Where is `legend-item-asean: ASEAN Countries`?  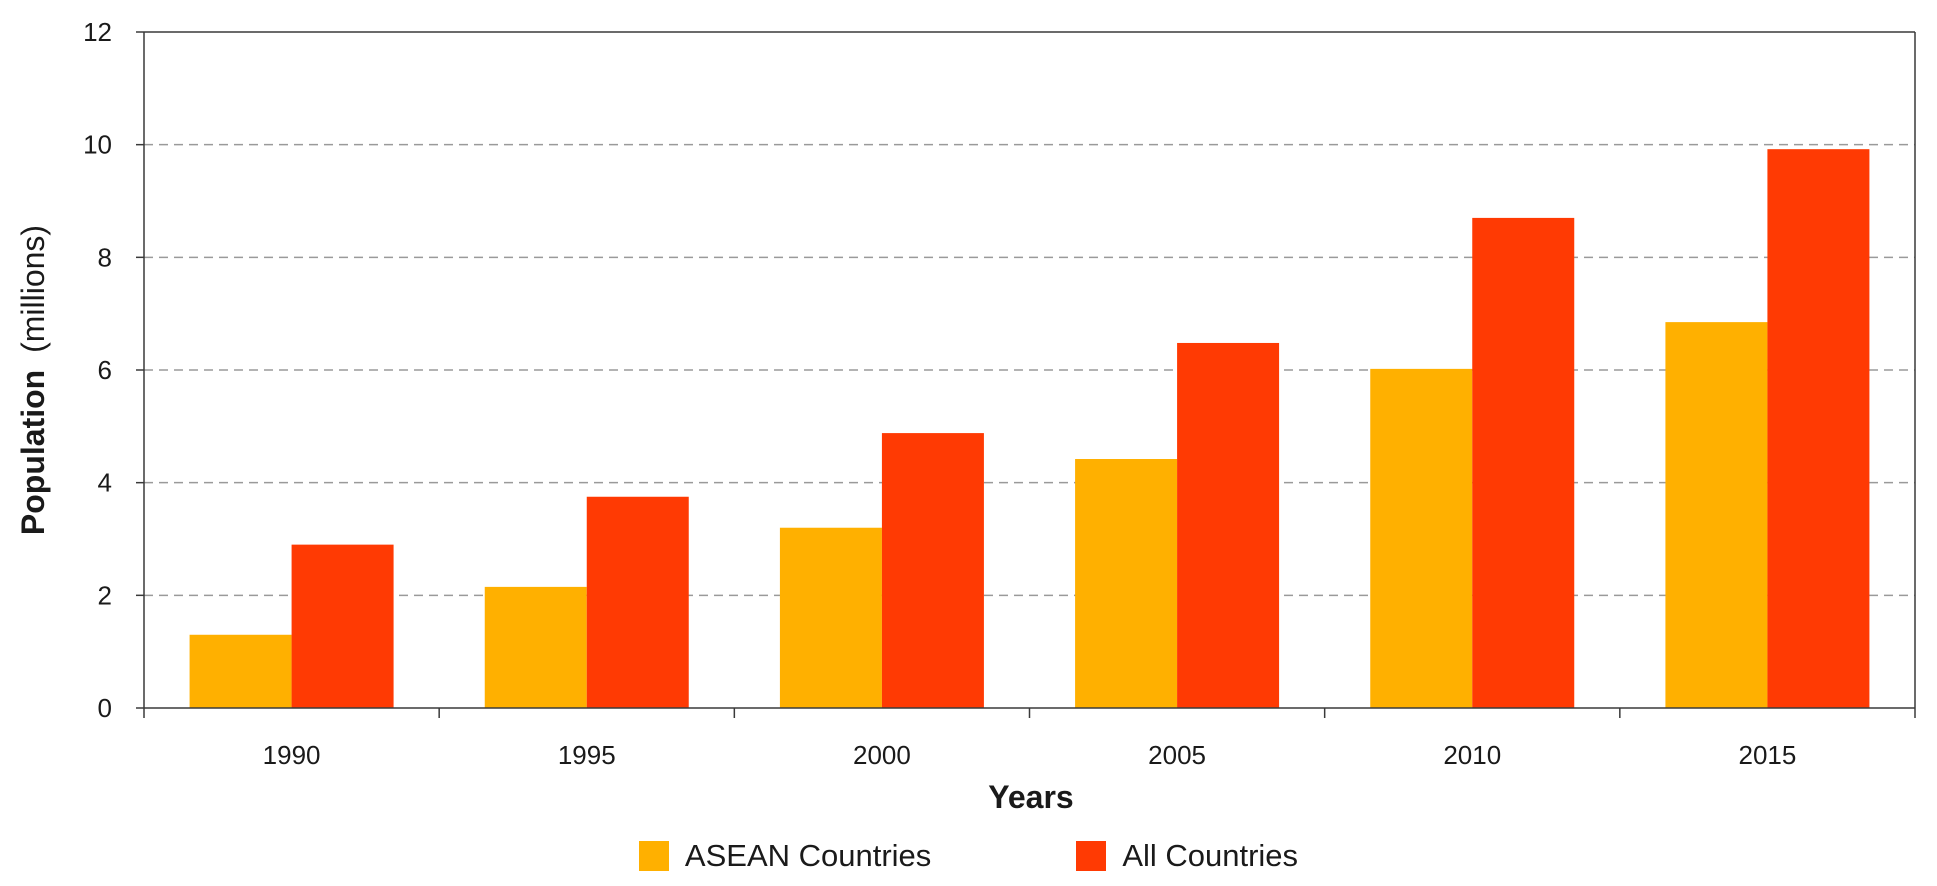 legend-item-asean: ASEAN Countries is located at coordinates (785, 856).